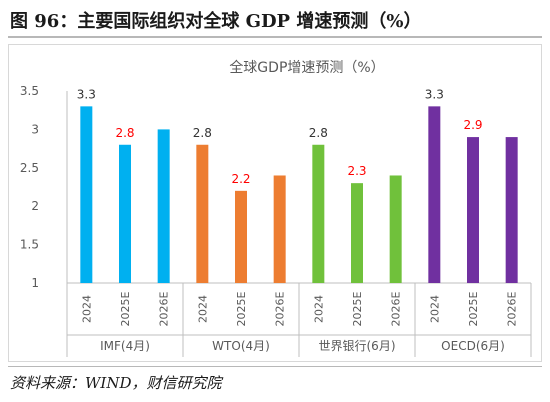  I want to click on title-divider, so click(275, 37).